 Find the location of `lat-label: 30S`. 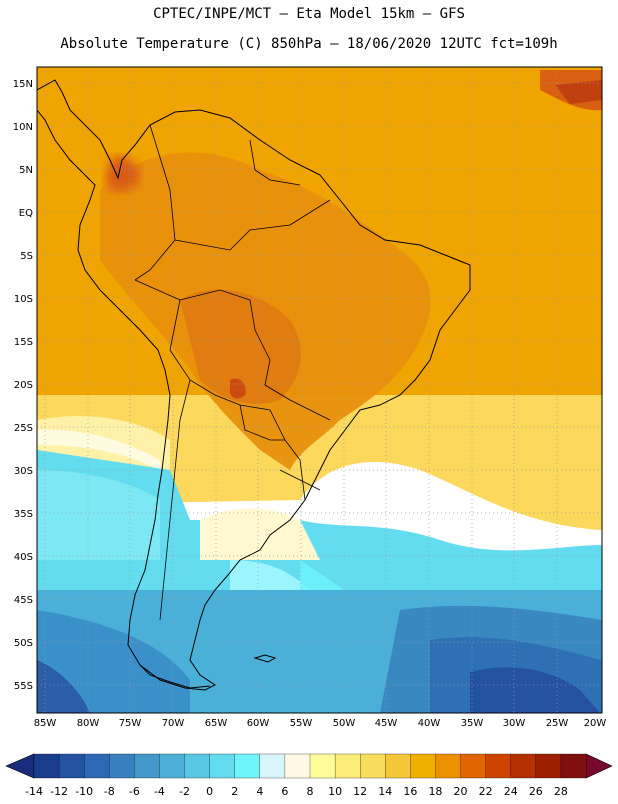

lat-label: 30S is located at coordinates (23, 471).